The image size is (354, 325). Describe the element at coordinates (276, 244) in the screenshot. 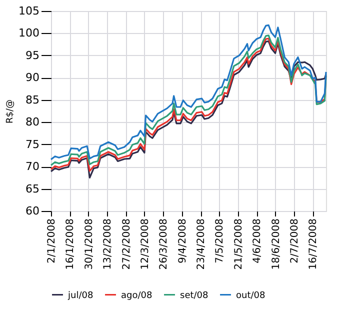

I see `x-tick-label: 18/6/2008` at that location.